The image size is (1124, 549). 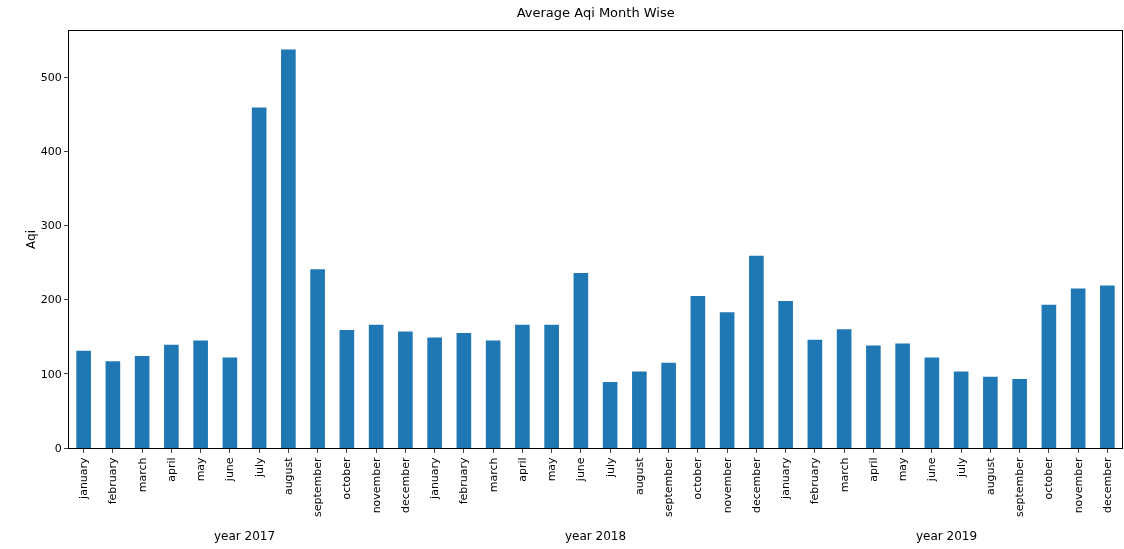 I want to click on y-tick-label: 100, so click(x=51, y=374).